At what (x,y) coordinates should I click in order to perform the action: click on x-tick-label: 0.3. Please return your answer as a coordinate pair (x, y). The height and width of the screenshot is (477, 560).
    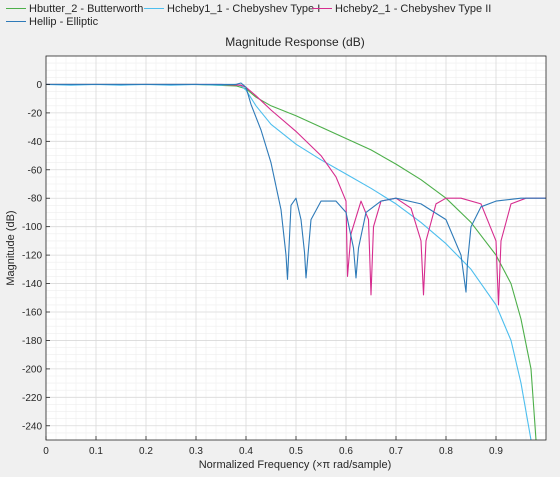
    Looking at the image, I should click on (196, 451).